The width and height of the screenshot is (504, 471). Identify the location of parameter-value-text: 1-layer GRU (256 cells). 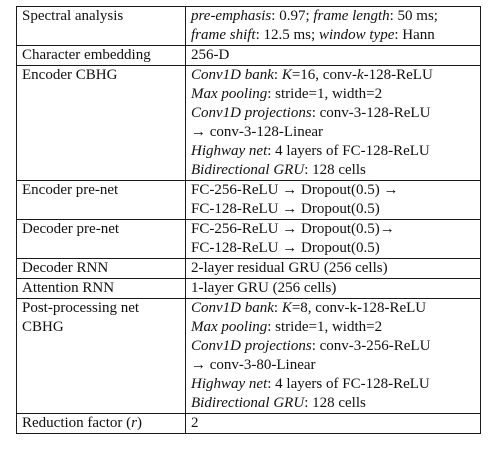
(264, 288).